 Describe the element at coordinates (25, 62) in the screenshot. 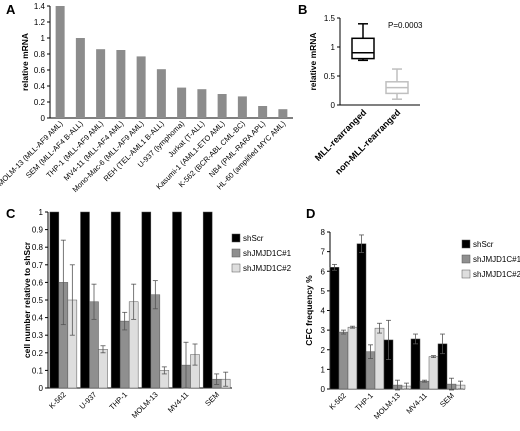

I see `a-y-axis-title: relative mRNA` at that location.